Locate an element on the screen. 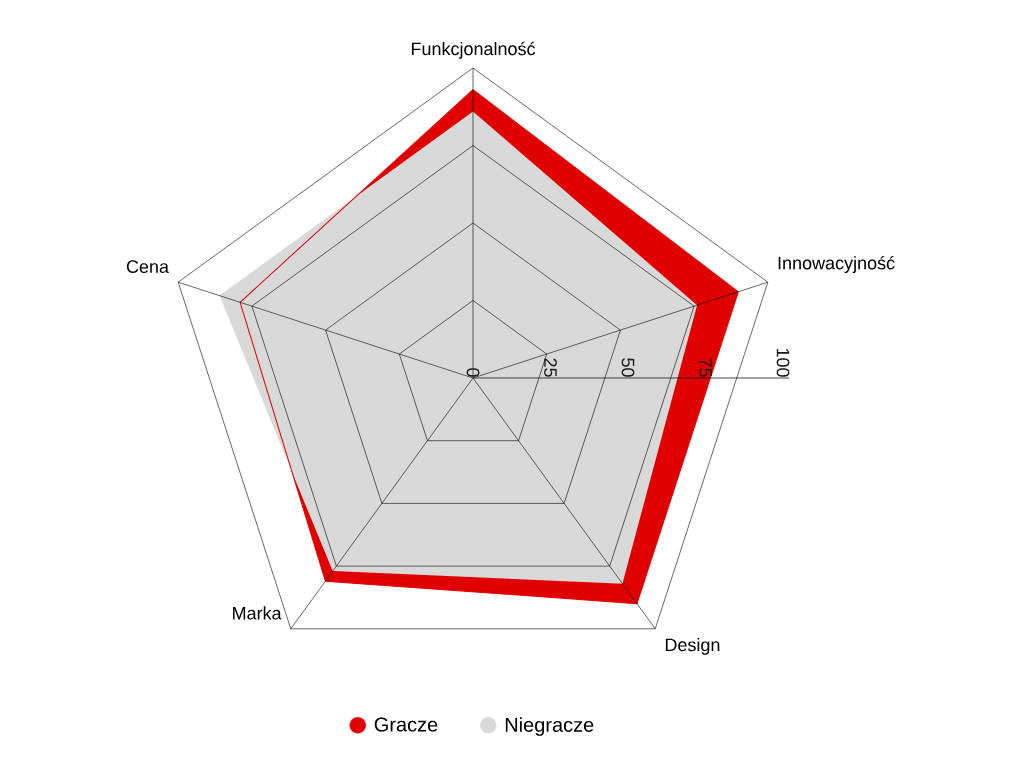  y-tick-label: 50 is located at coordinates (628, 367).